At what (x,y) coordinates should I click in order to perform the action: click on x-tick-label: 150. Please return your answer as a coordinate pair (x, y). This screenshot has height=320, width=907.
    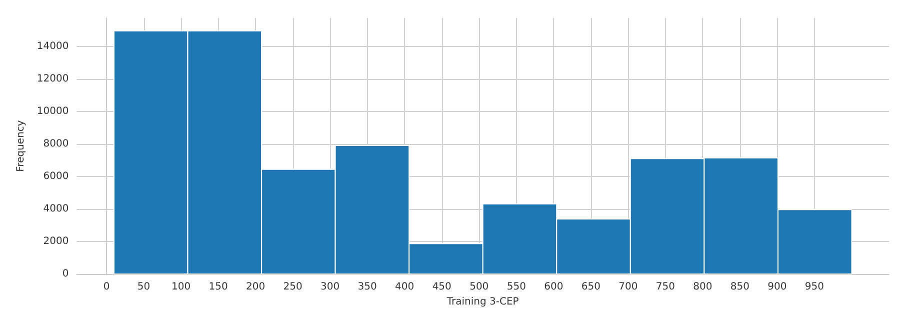
    Looking at the image, I should click on (218, 287).